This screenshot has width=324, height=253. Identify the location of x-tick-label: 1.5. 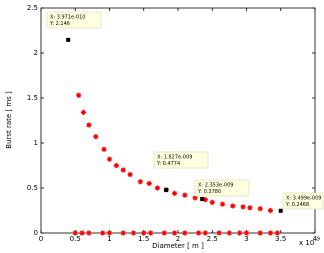
(143, 239).